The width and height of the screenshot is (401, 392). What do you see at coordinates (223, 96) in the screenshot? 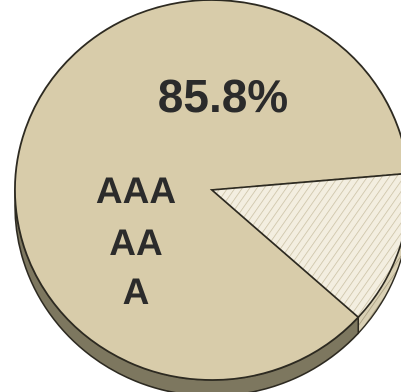
I see `slice-value-label: 85.8%` at bounding box center [223, 96].